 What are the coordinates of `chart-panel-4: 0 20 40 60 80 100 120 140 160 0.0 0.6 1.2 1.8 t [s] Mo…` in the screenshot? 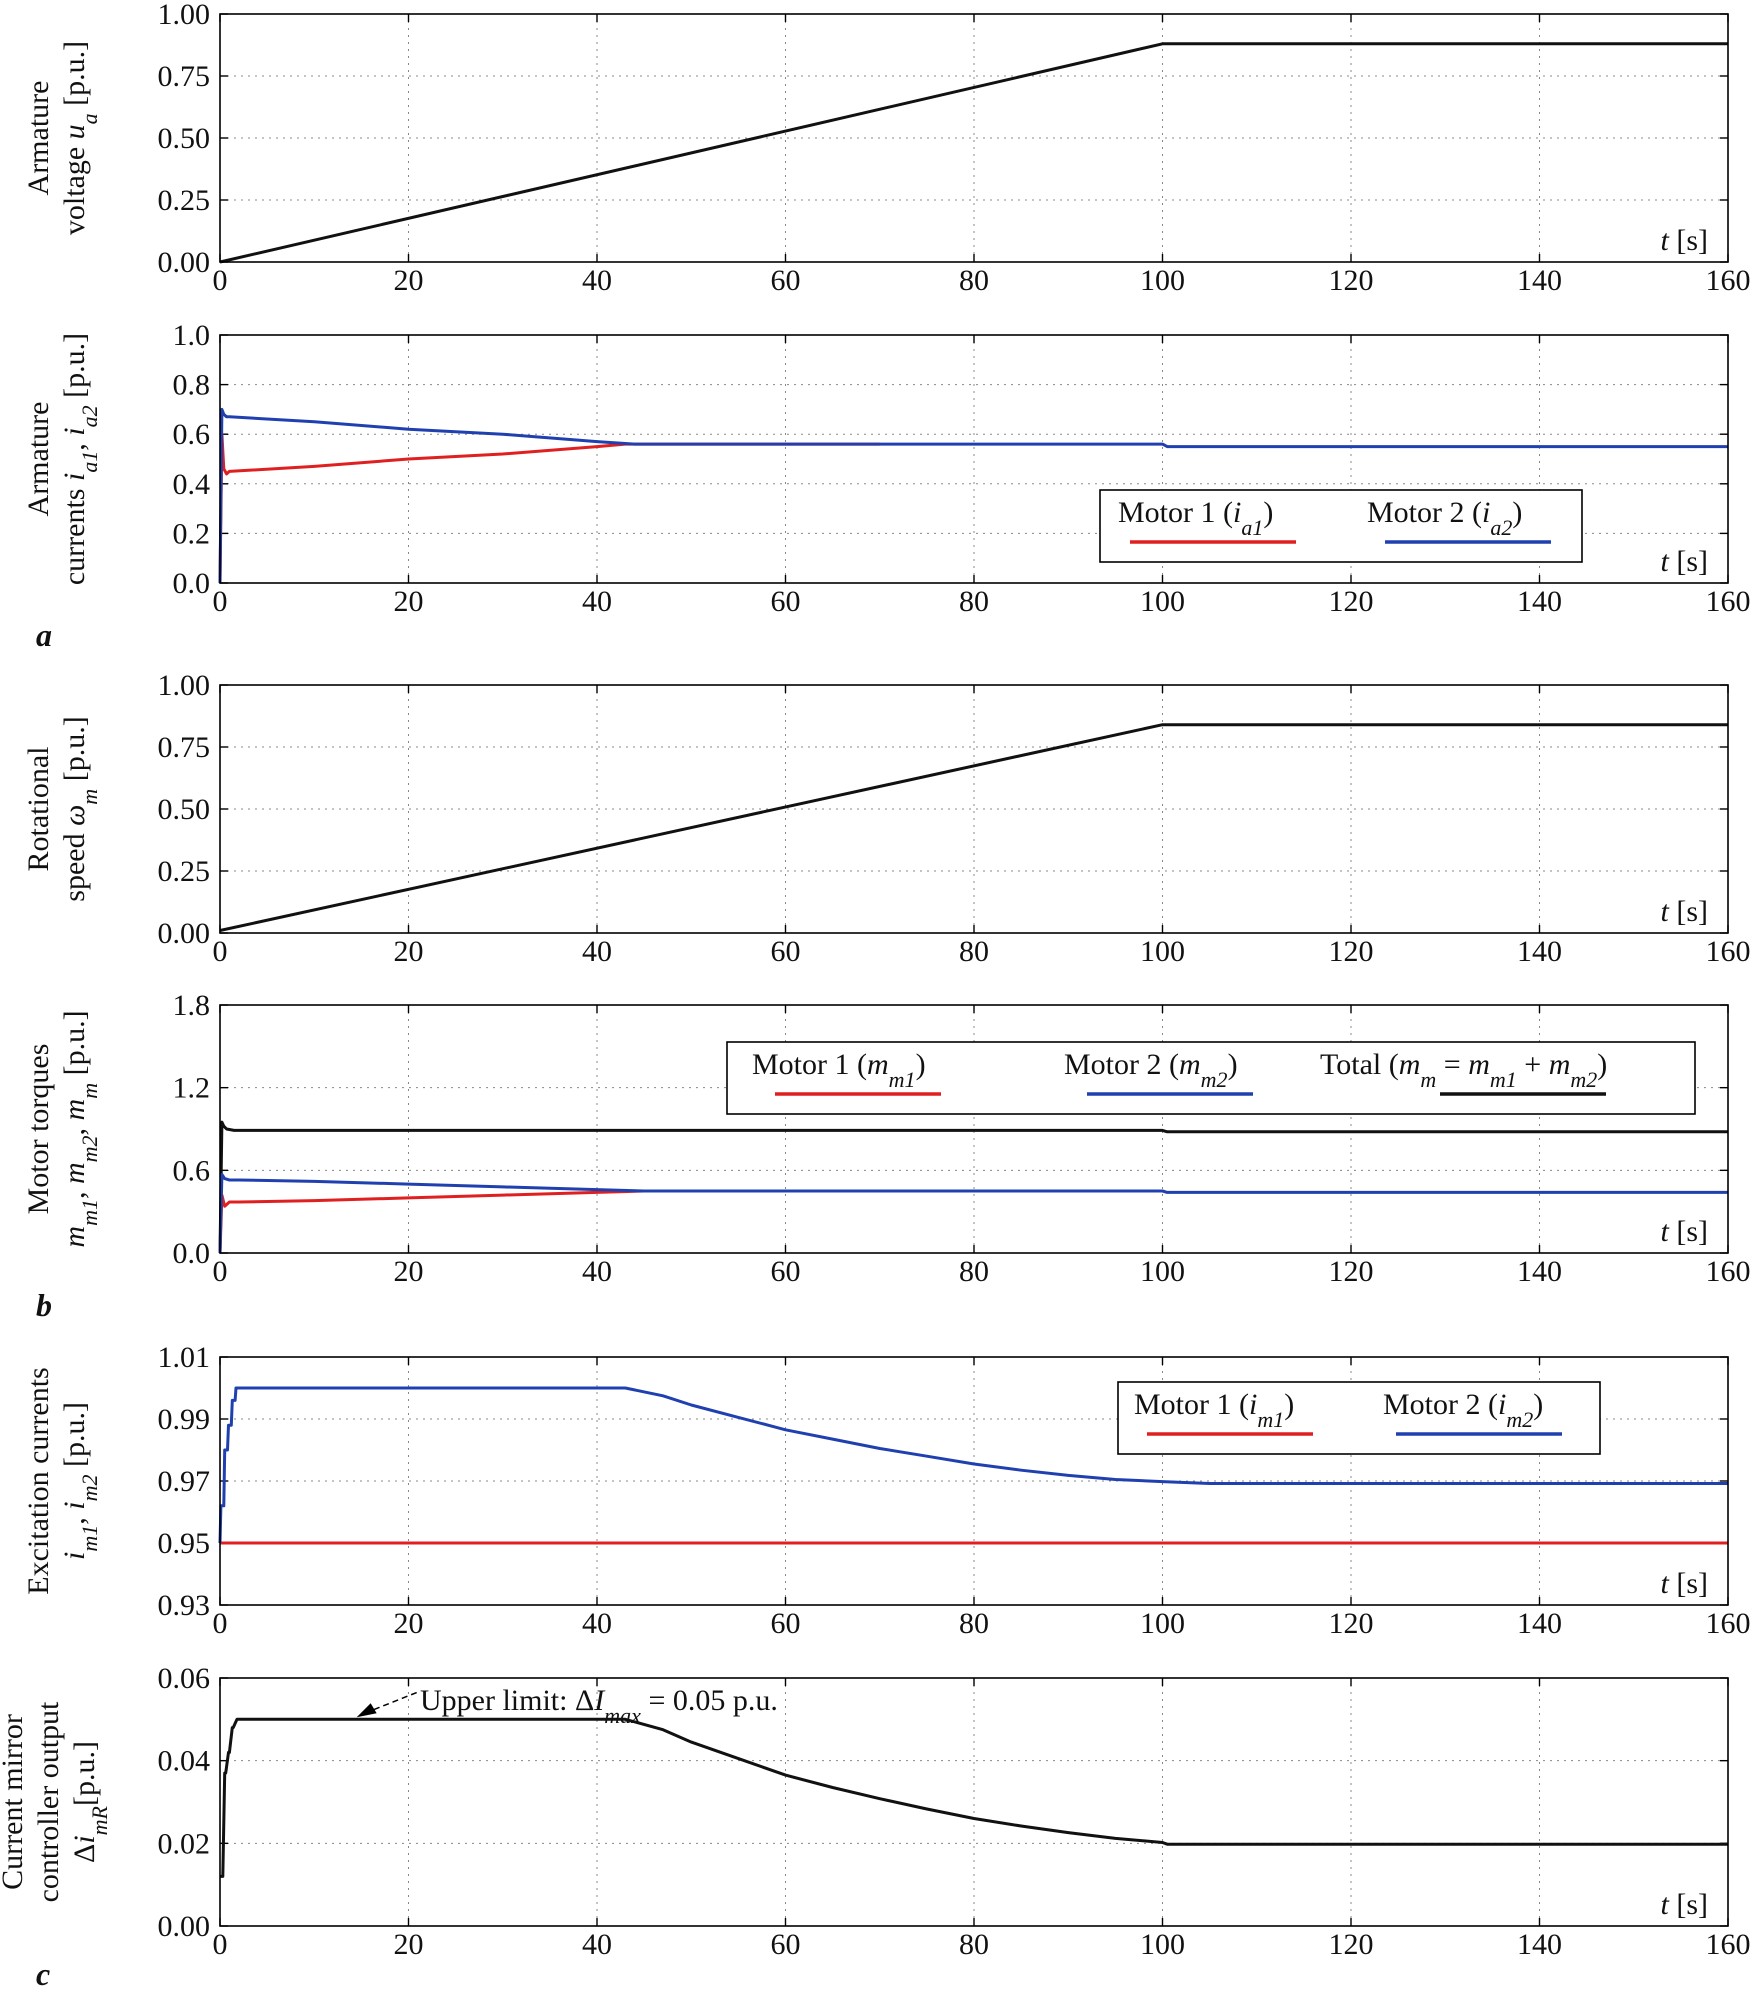 It's located at (886, 1138).